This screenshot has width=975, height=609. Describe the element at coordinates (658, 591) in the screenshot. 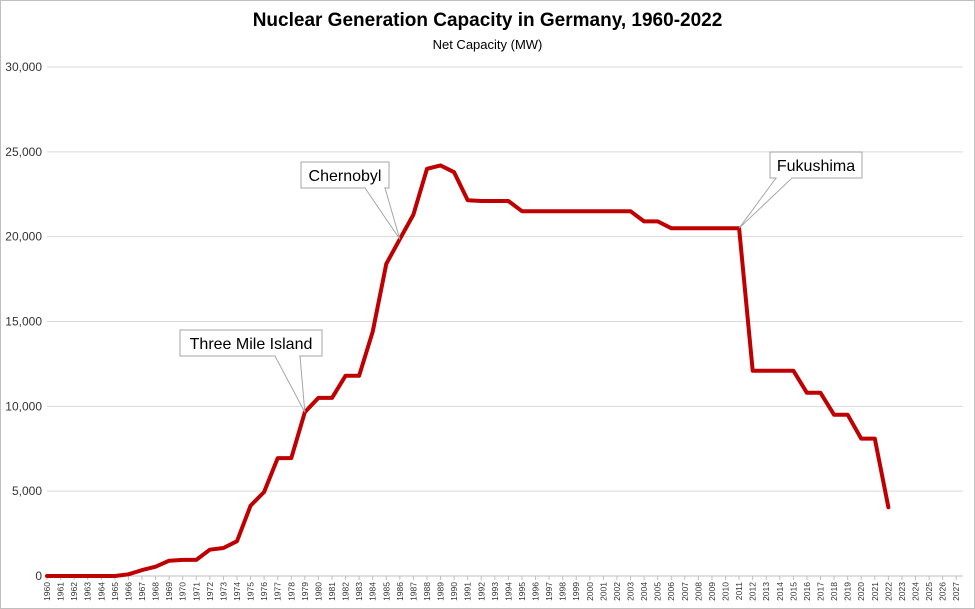

I see `x-tick-label: 2005` at that location.